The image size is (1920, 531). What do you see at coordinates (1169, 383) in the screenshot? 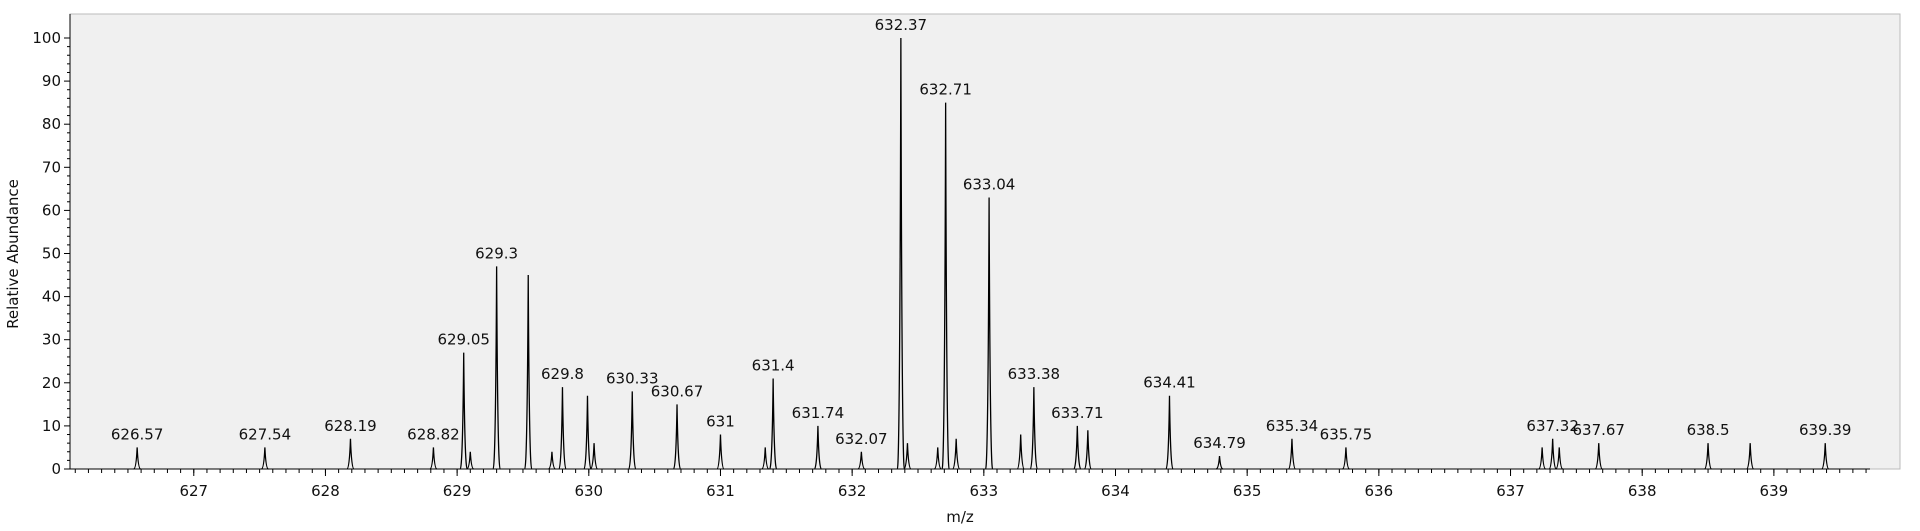
I see `peak-label: 634.41` at bounding box center [1169, 383].